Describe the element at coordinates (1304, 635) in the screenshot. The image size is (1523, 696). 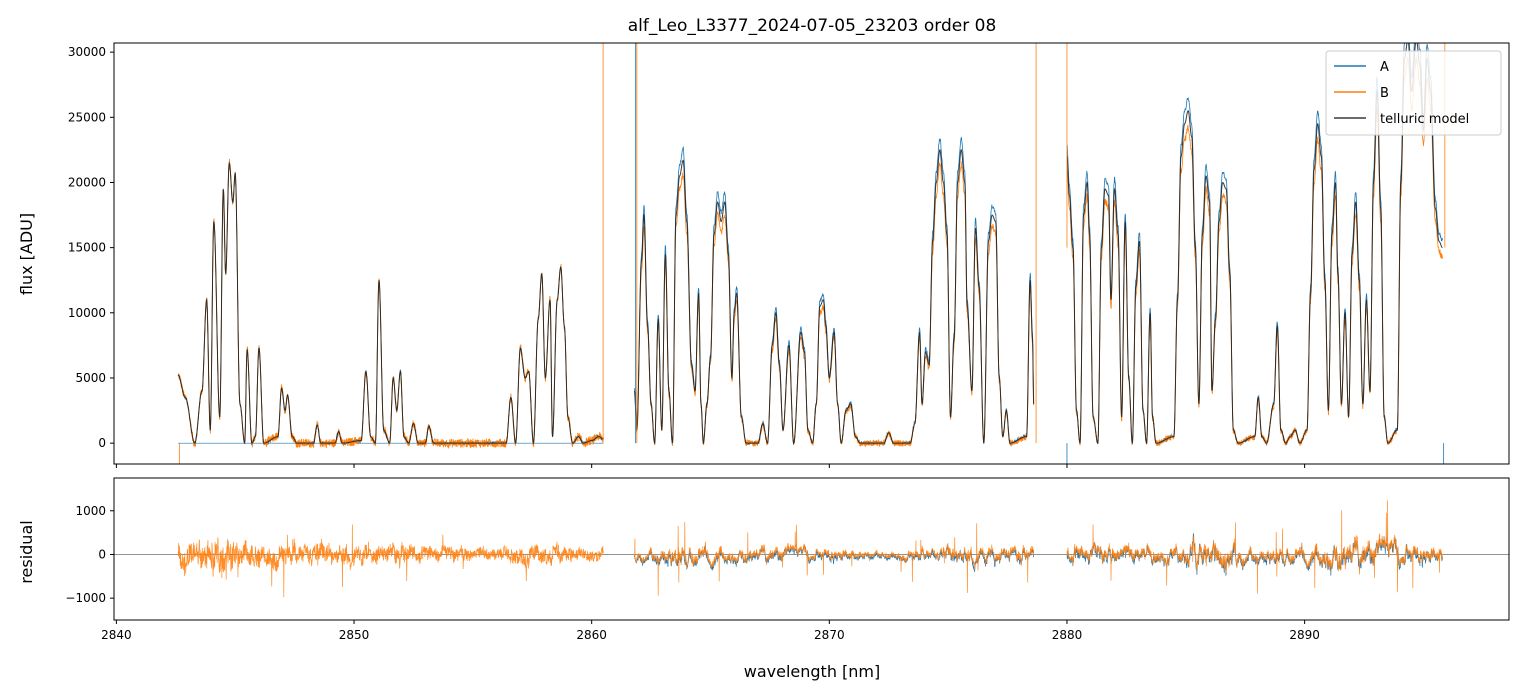
I see `xtick-label: 2890` at that location.